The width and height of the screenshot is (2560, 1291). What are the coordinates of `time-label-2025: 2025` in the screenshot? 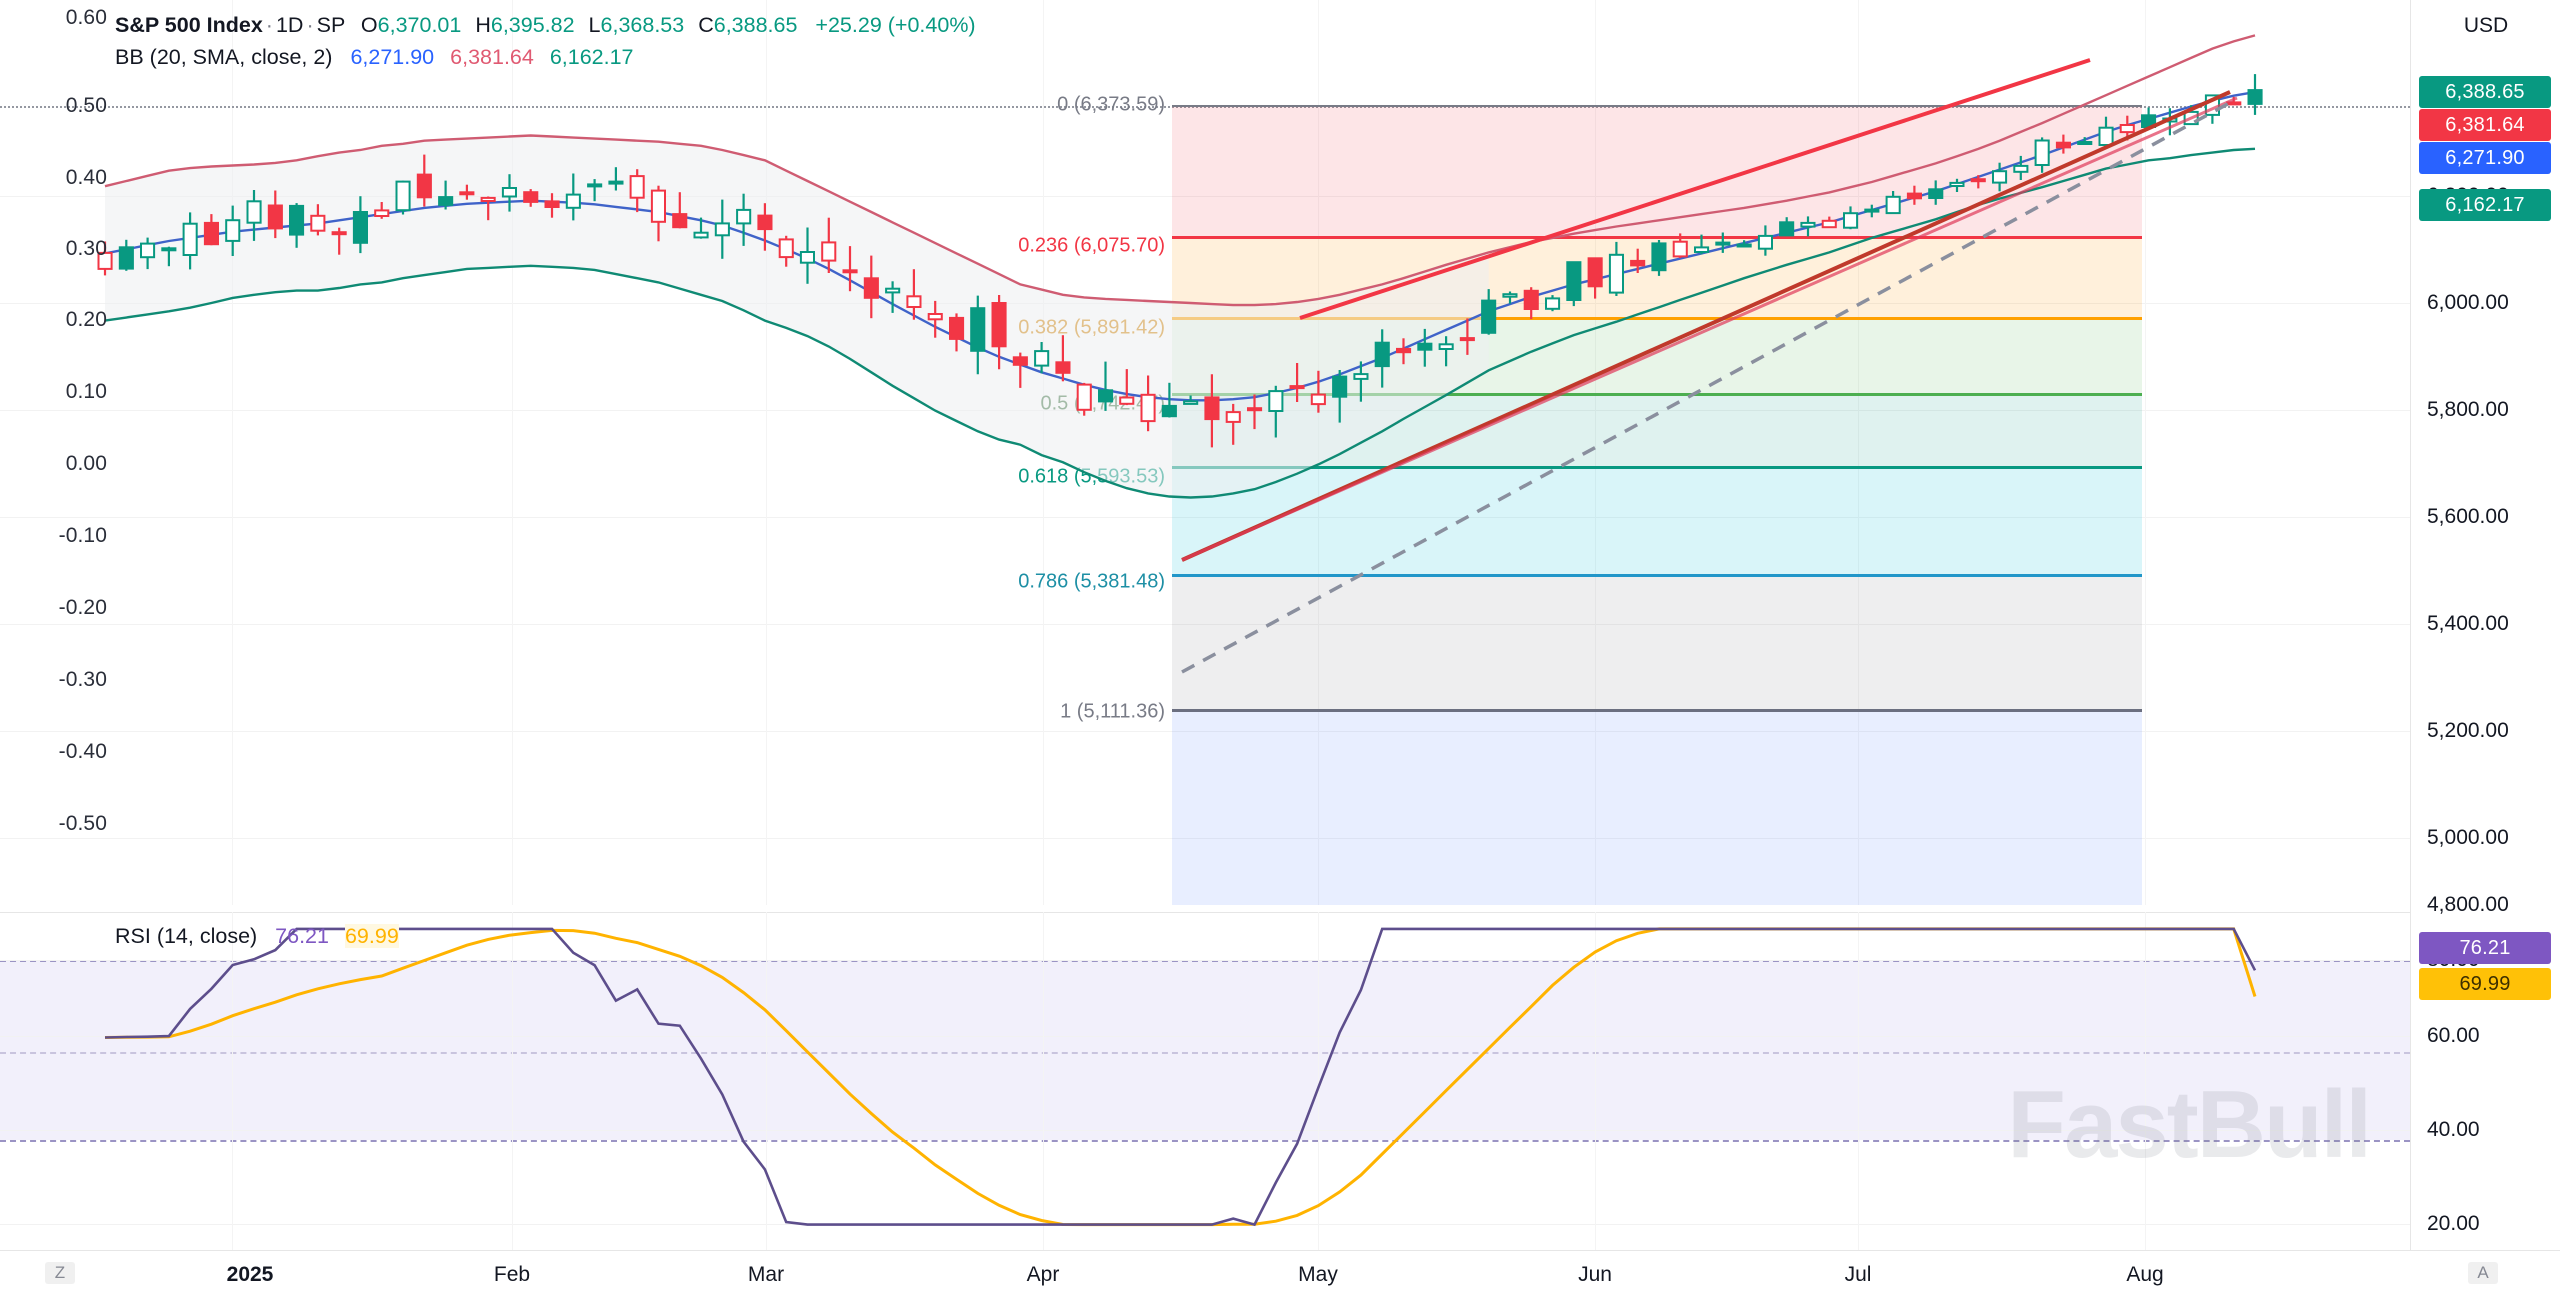 It's located at (250, 1274).